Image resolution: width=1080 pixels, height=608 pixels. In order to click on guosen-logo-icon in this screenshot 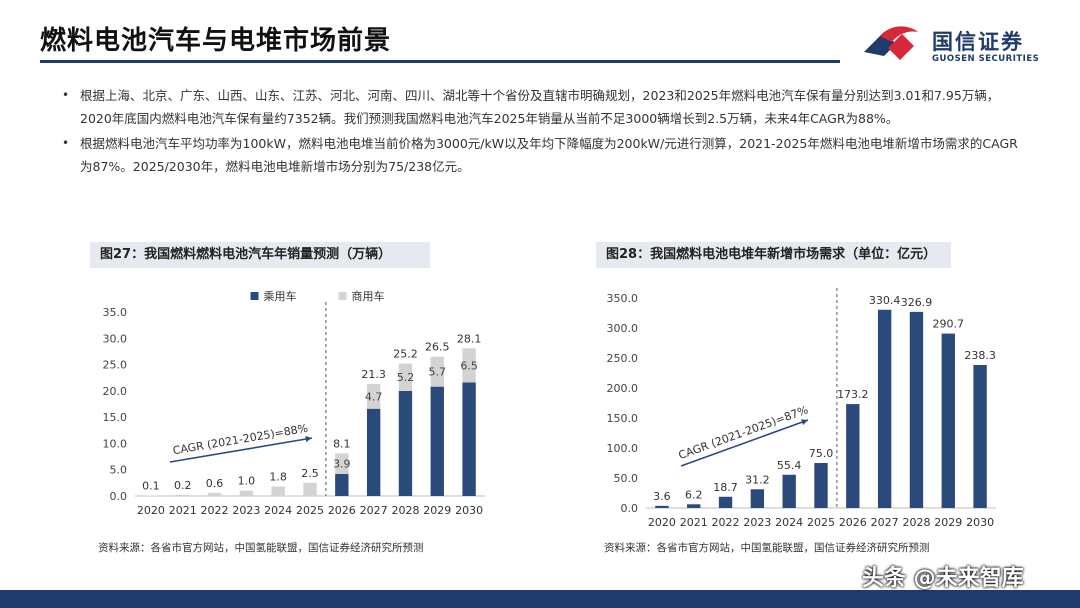, I will do `click(891, 43)`.